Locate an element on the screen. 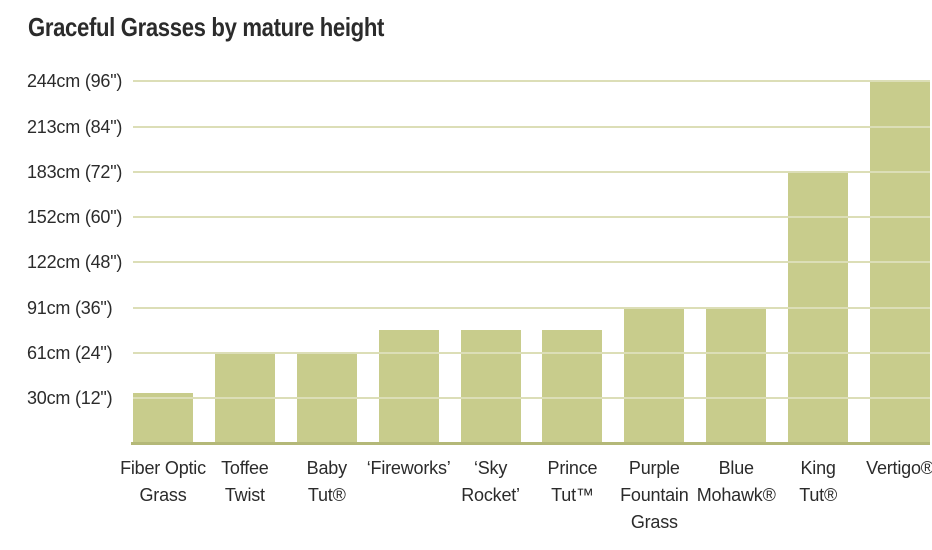  x-axis-category-label: Toffee Twist is located at coordinates (245, 482).